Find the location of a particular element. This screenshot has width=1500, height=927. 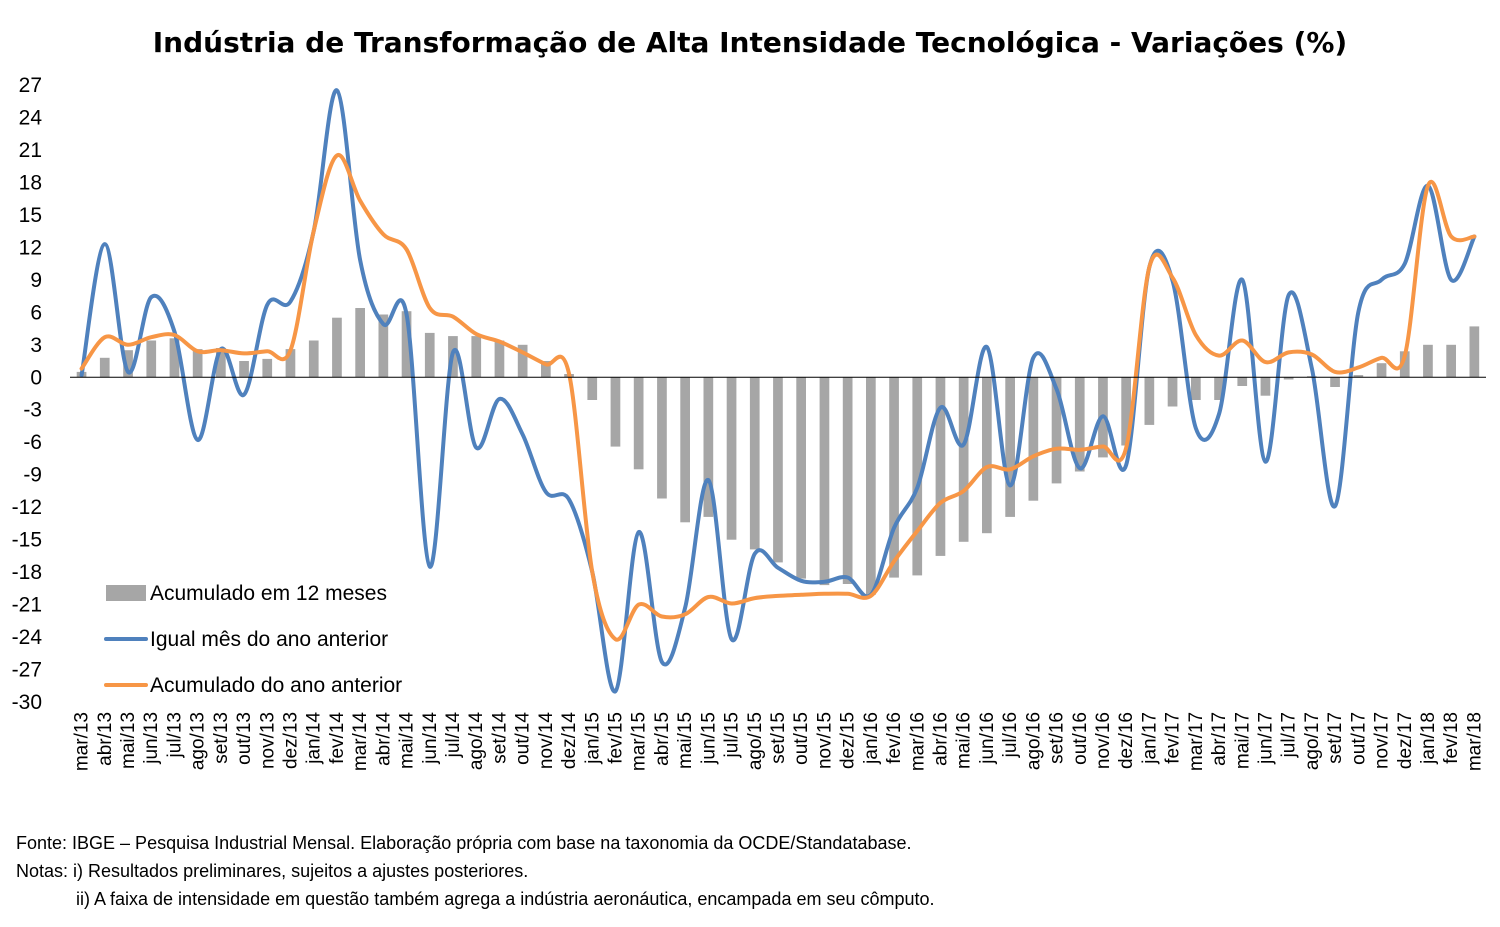

x-tick-label: dez/14 is located at coordinates (569, 740).